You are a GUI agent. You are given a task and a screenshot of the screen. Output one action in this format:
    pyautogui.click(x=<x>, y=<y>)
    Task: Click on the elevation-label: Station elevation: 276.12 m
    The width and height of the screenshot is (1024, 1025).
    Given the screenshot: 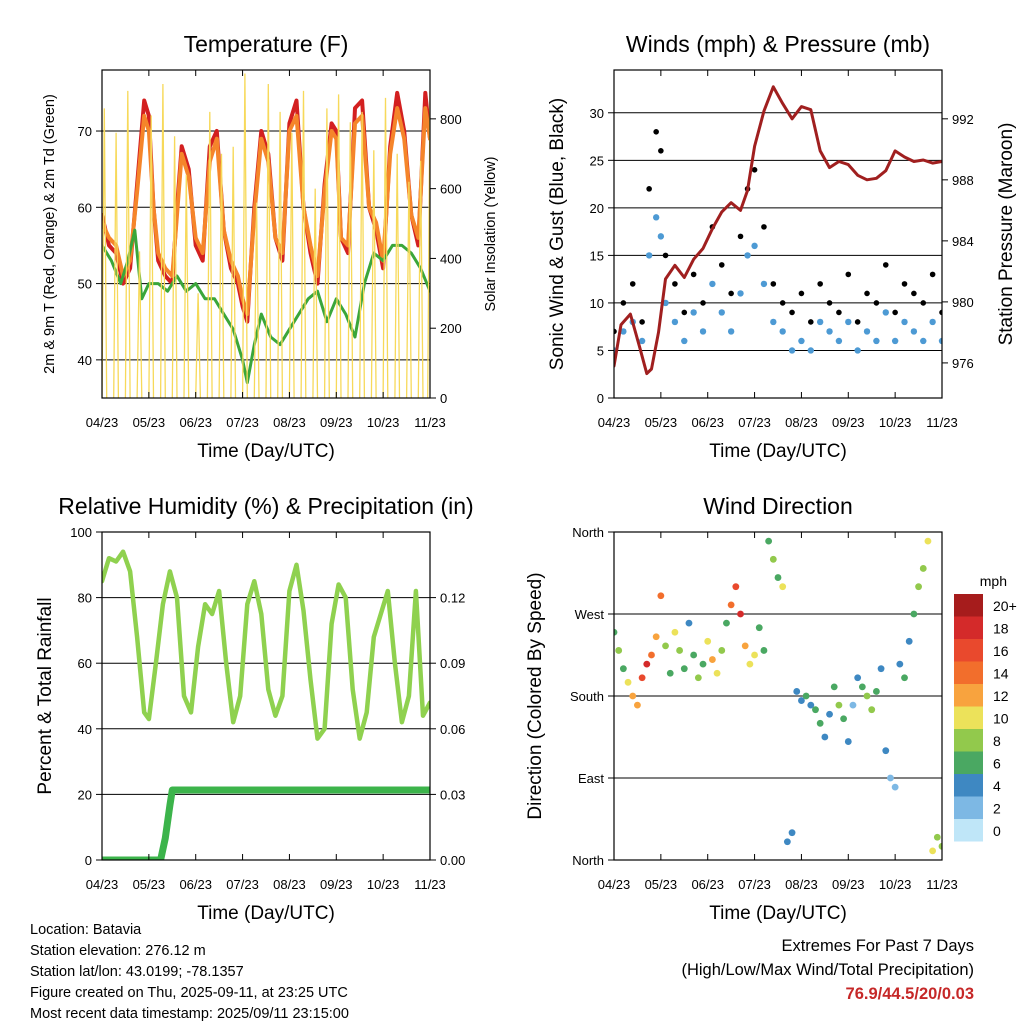 What is the action you would take?
    pyautogui.click(x=118, y=951)
    